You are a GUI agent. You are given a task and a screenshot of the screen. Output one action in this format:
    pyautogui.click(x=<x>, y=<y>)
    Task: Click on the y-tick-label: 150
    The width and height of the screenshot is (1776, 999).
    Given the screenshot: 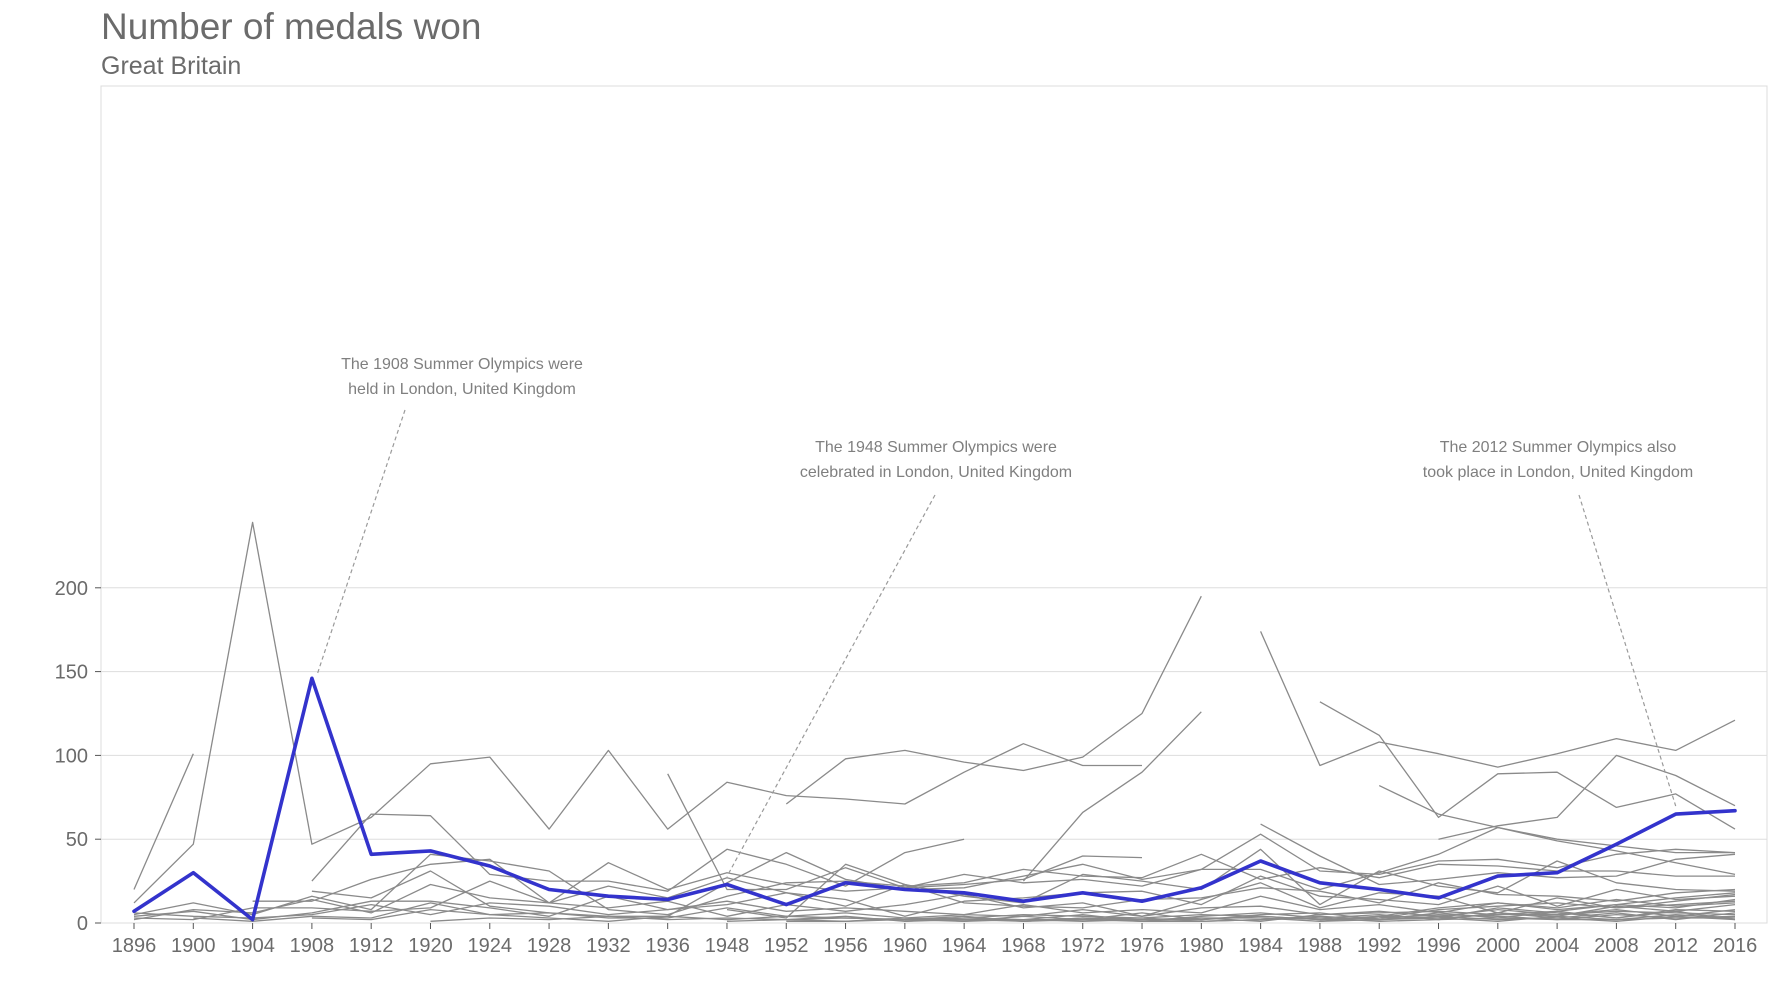 What is the action you would take?
    pyautogui.click(x=71, y=673)
    